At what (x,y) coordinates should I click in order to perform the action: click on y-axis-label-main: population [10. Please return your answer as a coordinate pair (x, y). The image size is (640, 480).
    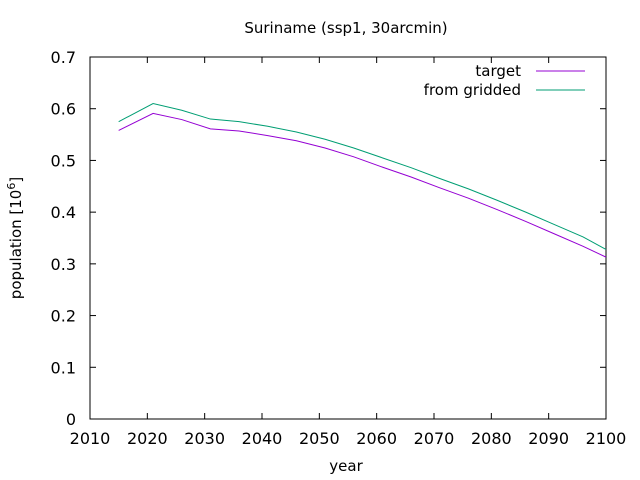
    Looking at the image, I should click on (16, 245).